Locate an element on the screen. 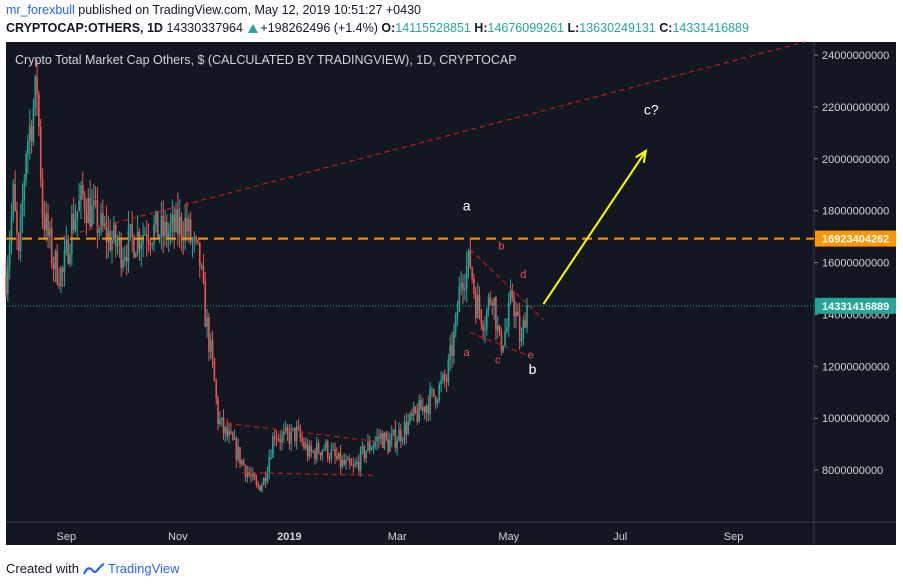 The image size is (903, 586). y-tick-label: 18000000000 is located at coordinates (855, 212).